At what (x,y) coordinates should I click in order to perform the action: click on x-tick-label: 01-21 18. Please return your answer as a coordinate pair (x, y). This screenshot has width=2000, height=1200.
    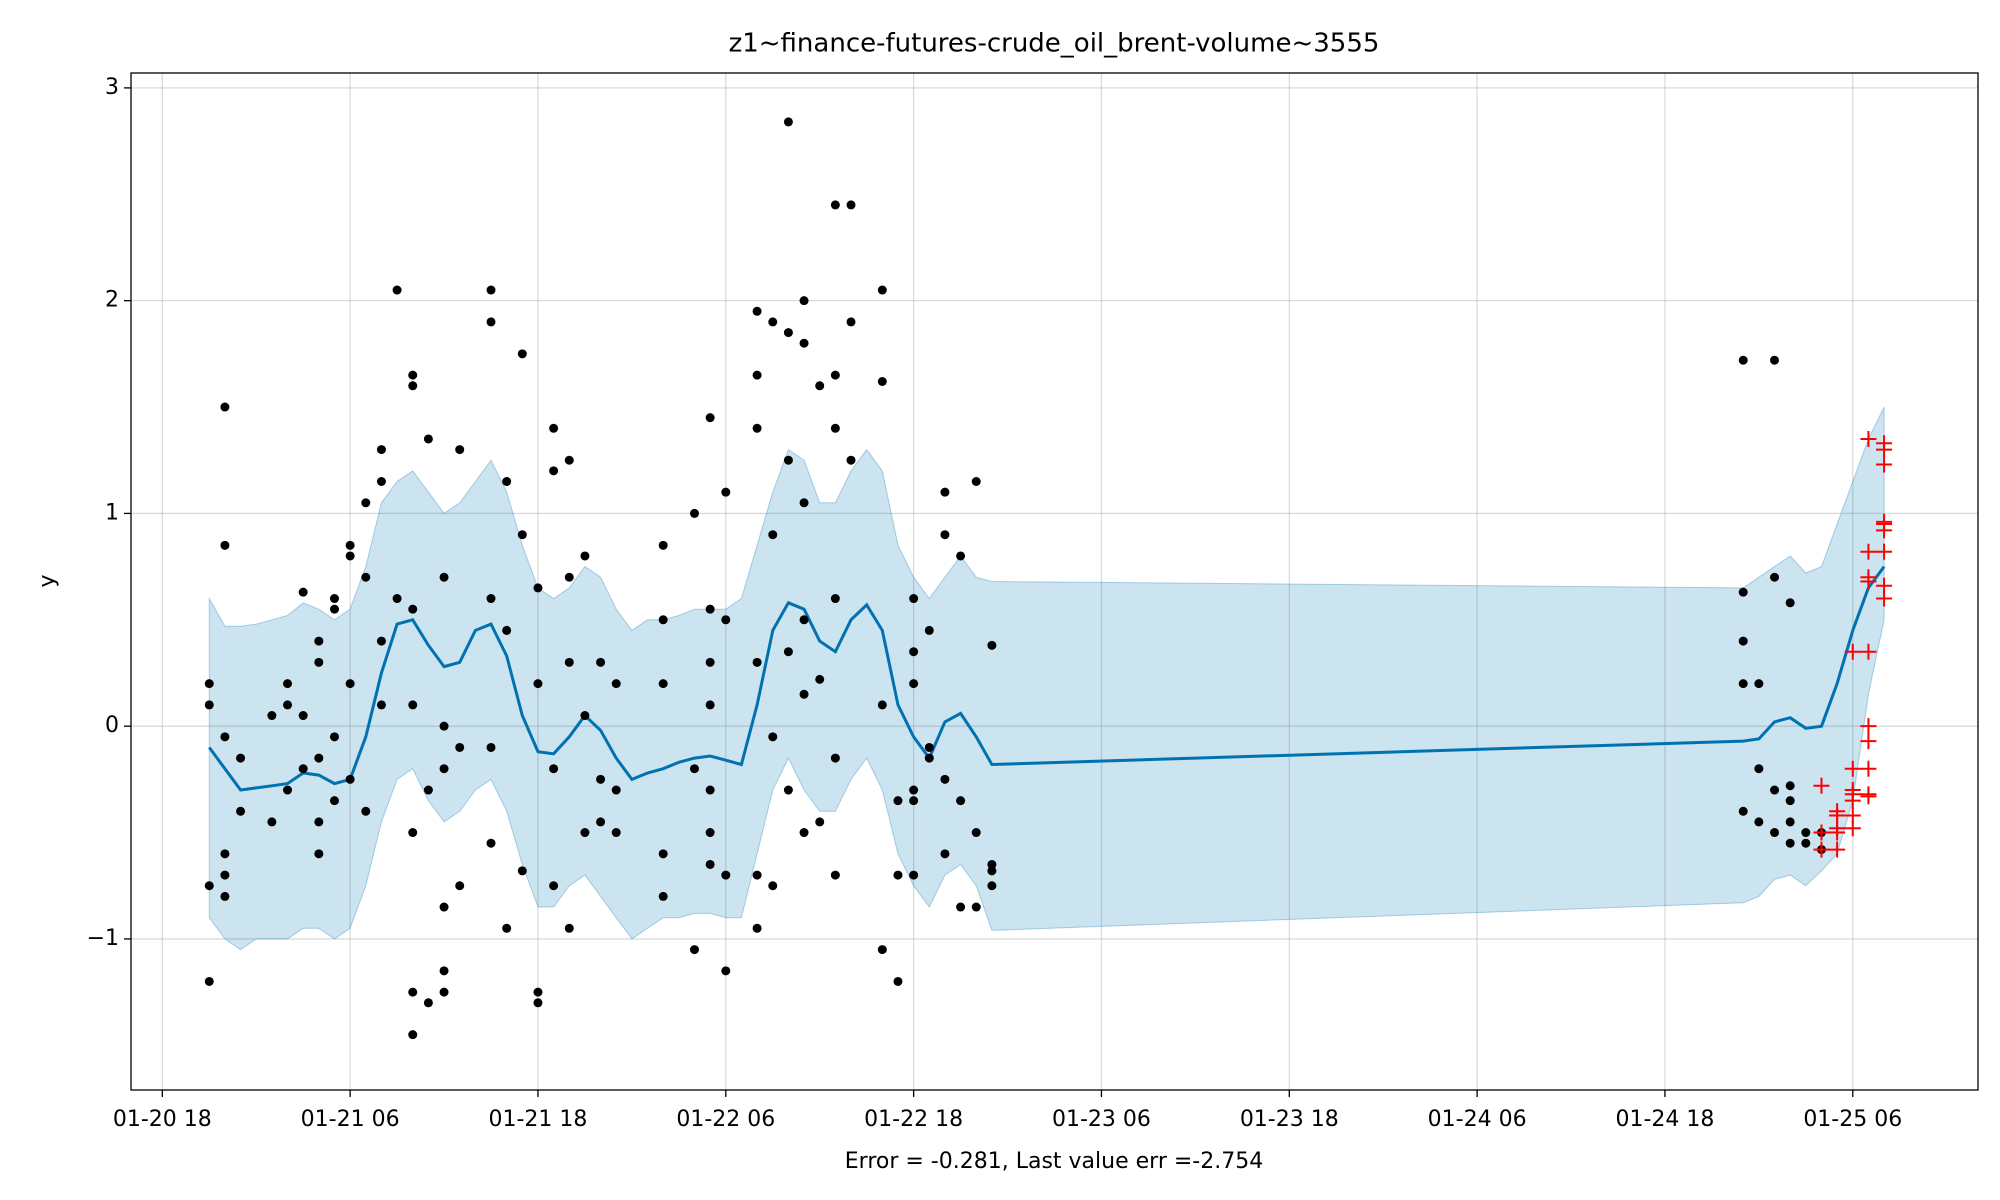
    Looking at the image, I should click on (538, 1119).